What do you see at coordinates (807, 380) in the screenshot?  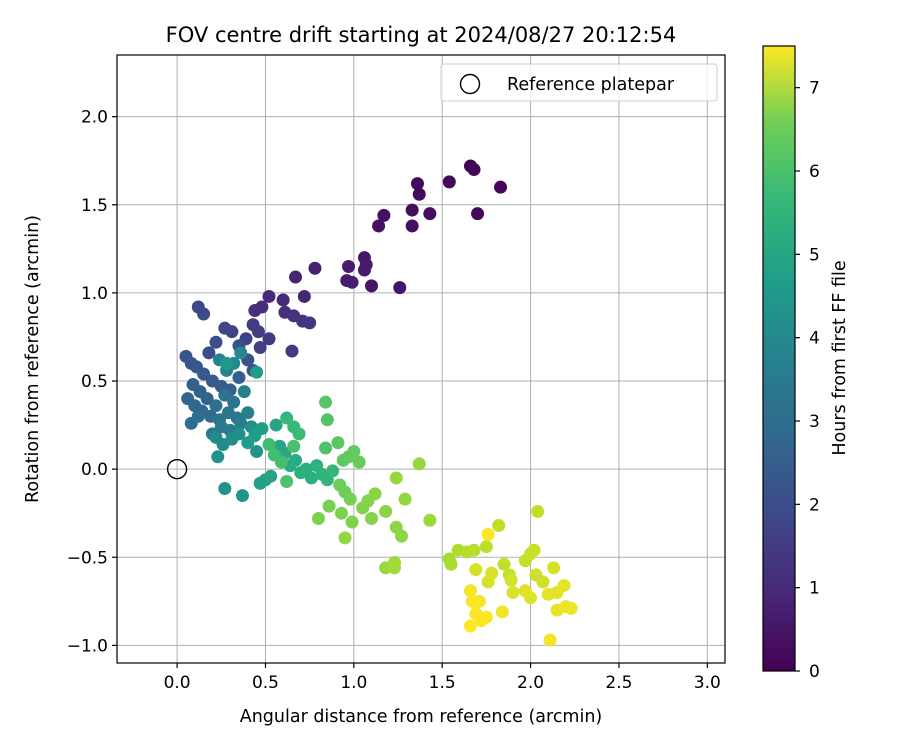 I see `colorbar-ticks: 0 1 2 3 4 5 6 7` at bounding box center [807, 380].